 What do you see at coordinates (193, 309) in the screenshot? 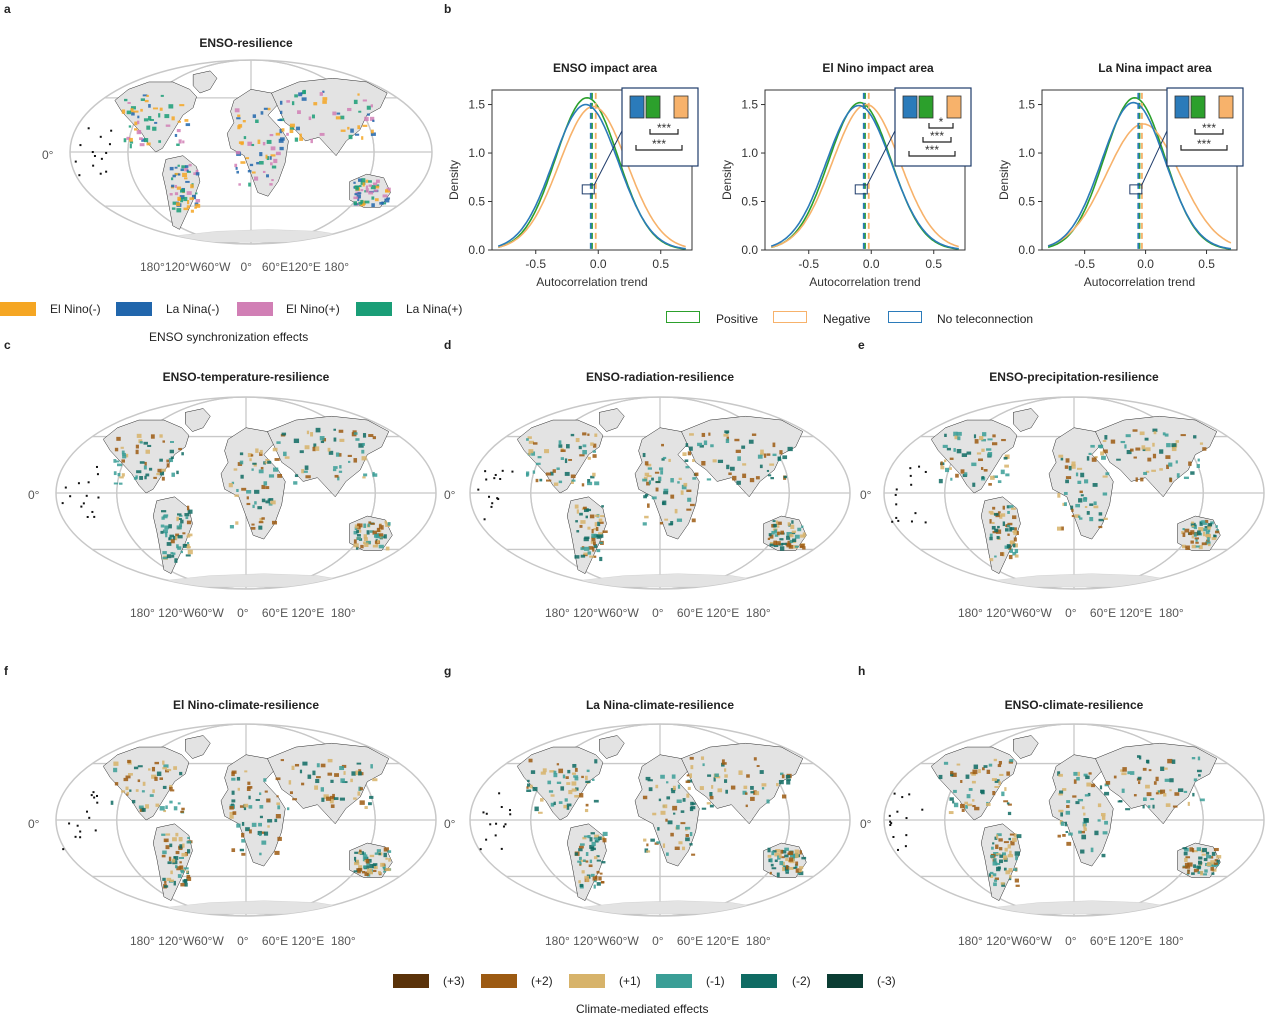
I see `sync-label-1: La Nina(-)` at bounding box center [193, 309].